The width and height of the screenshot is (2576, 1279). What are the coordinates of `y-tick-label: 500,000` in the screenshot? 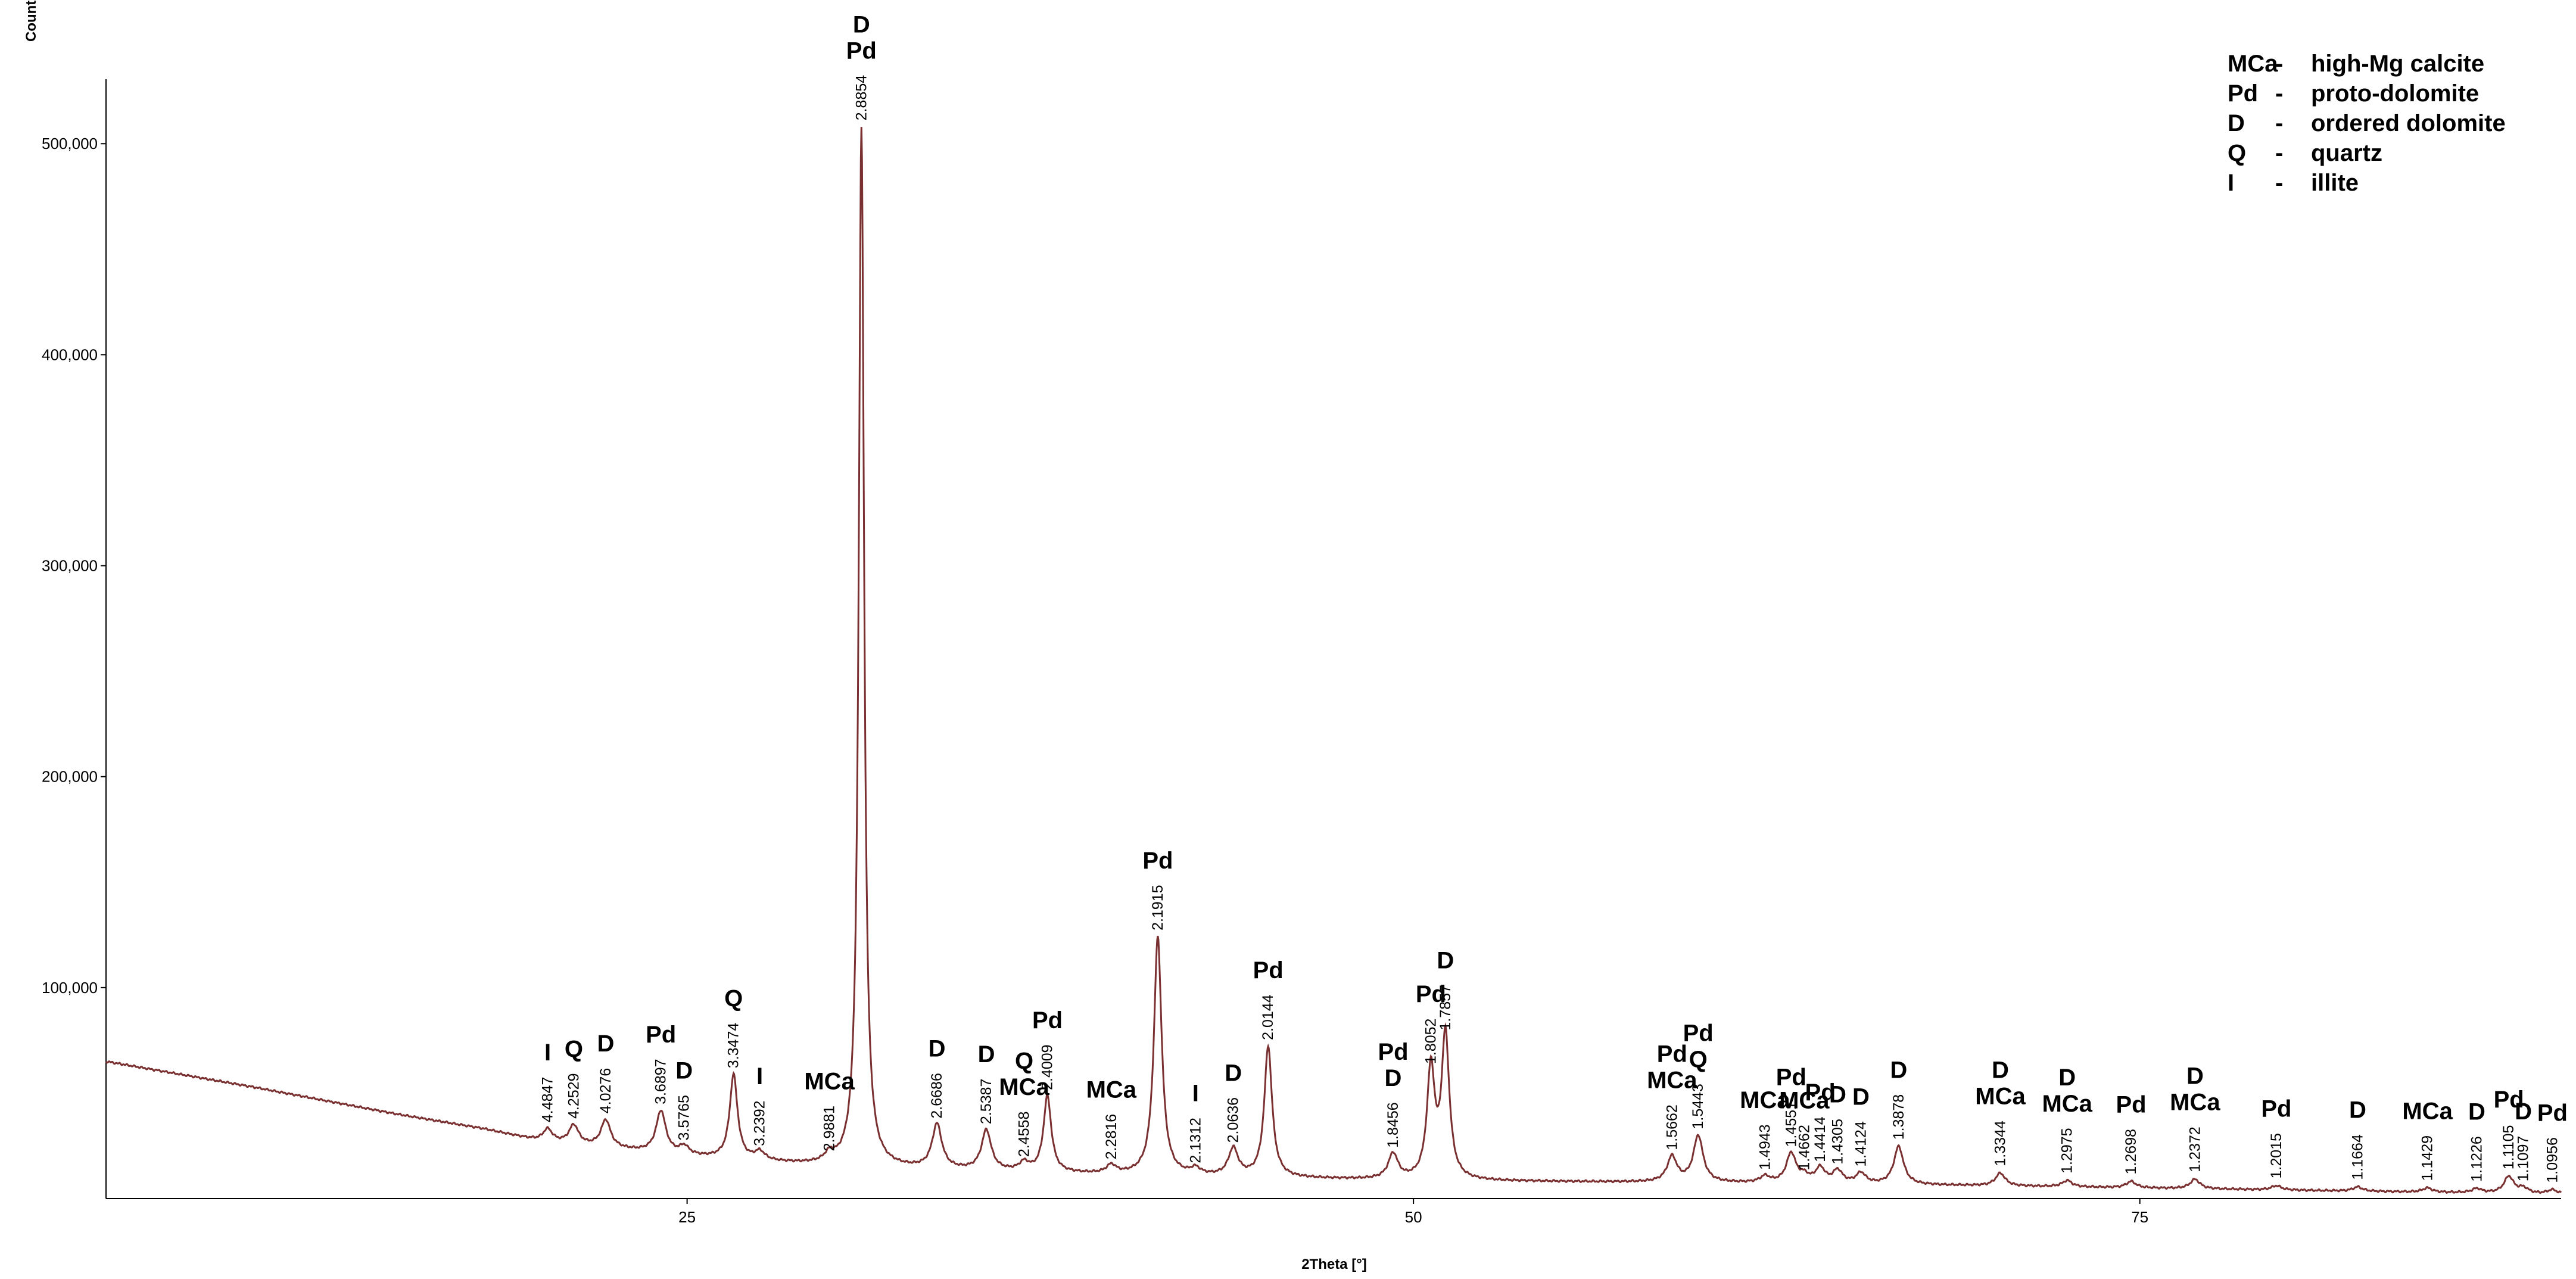 It's located at (70, 144).